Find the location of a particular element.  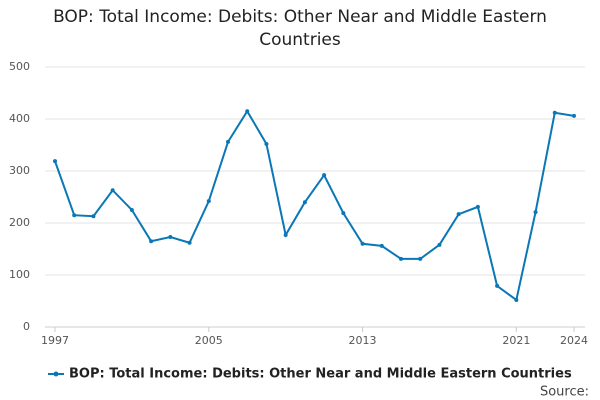

x-tick-label: 2021 is located at coordinates (516, 340).